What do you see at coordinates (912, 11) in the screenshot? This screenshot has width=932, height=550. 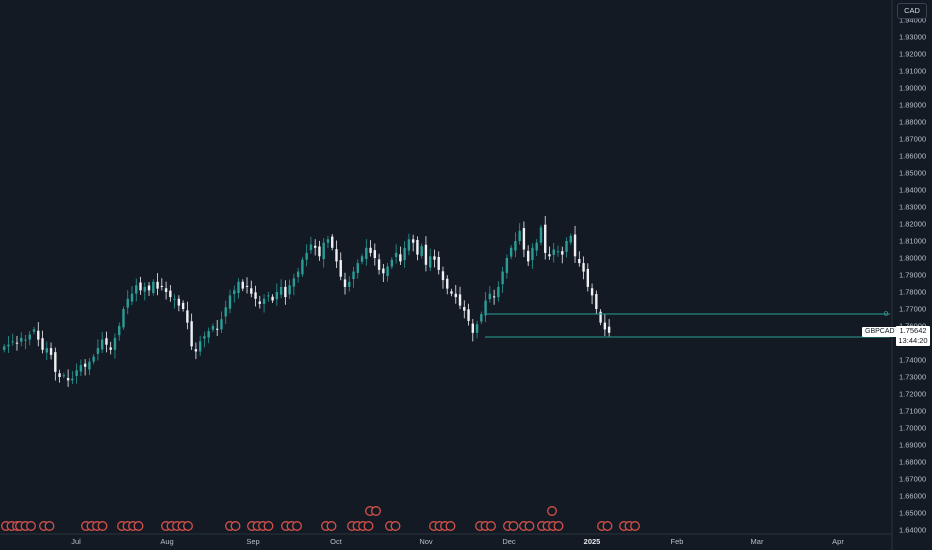 I see `currency-button: CAD` at bounding box center [912, 11].